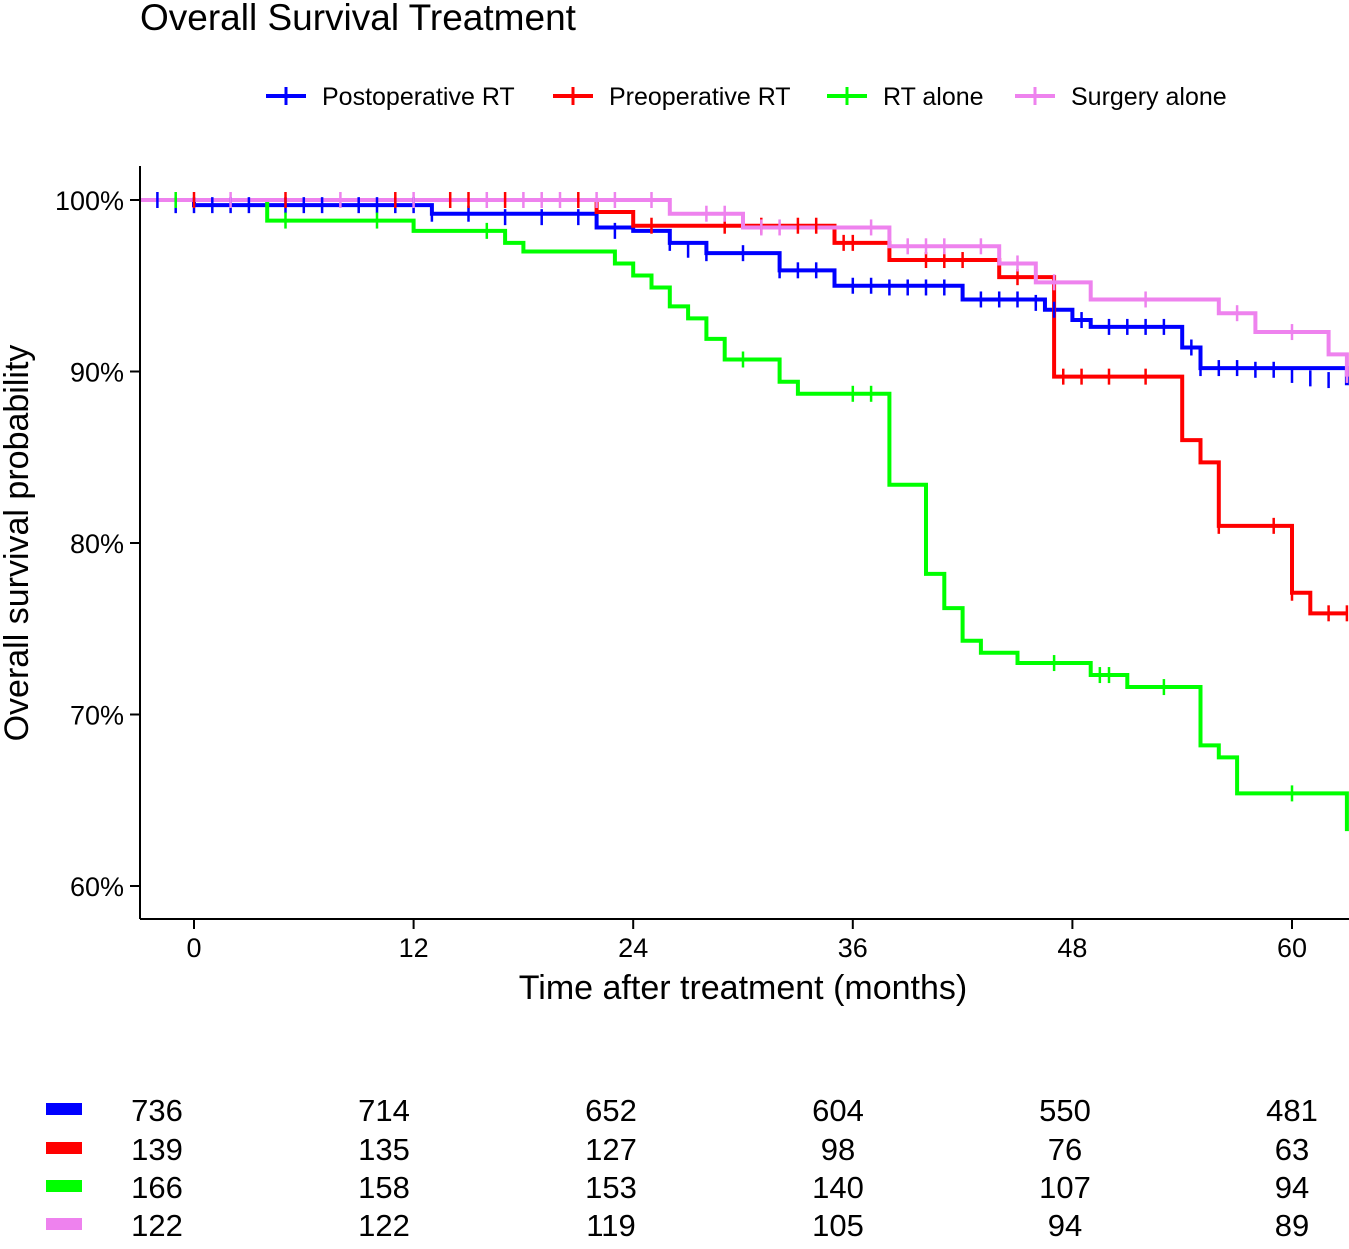 This screenshot has height=1249, width=1349. I want to click on risk-count: 166, so click(157, 1187).